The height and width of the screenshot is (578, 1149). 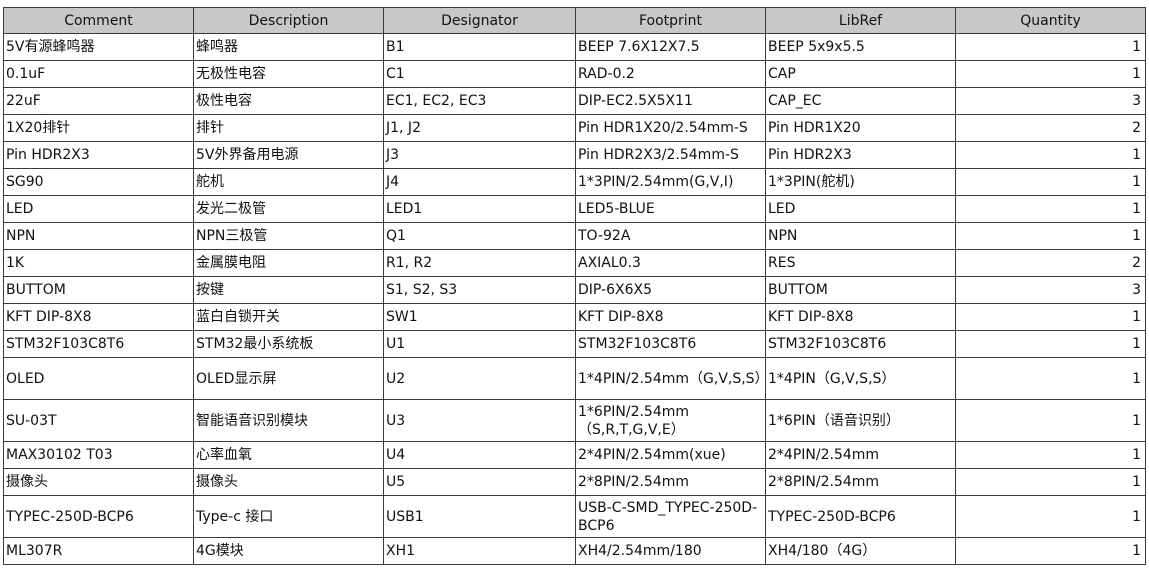 I want to click on cell-comment: OLED, so click(x=98, y=378).